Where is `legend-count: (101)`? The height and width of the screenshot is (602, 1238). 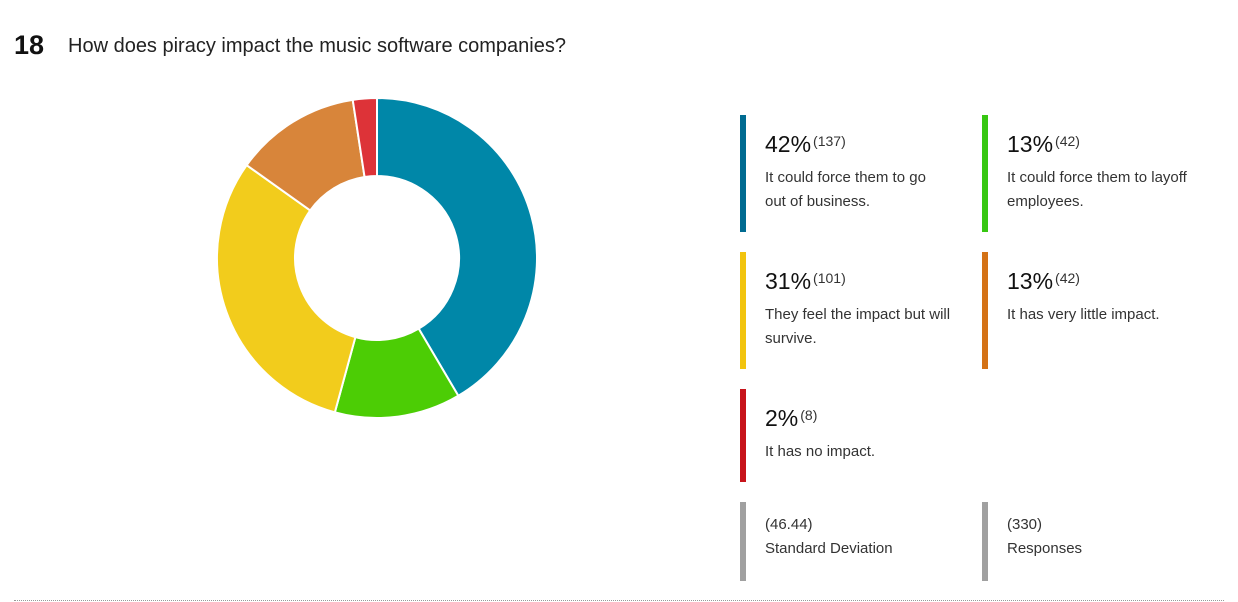 legend-count: (101) is located at coordinates (829, 278).